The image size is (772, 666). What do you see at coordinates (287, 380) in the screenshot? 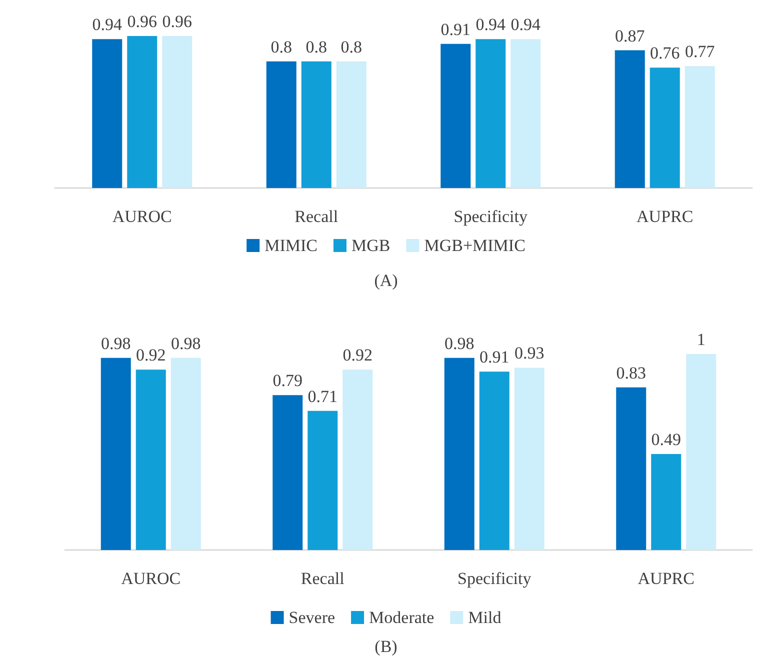
I see `data-label: 0.79` at bounding box center [287, 380].